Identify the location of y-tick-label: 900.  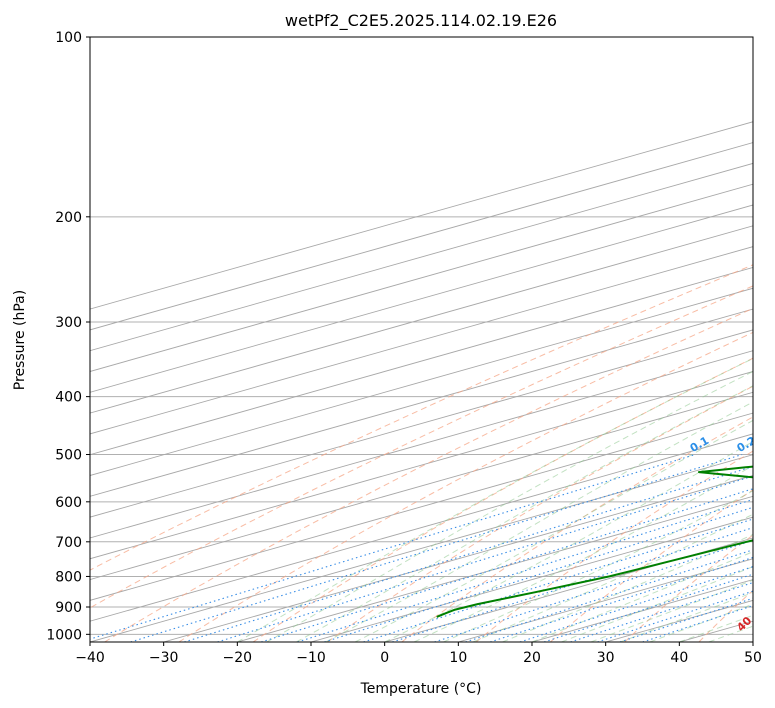
(68, 608).